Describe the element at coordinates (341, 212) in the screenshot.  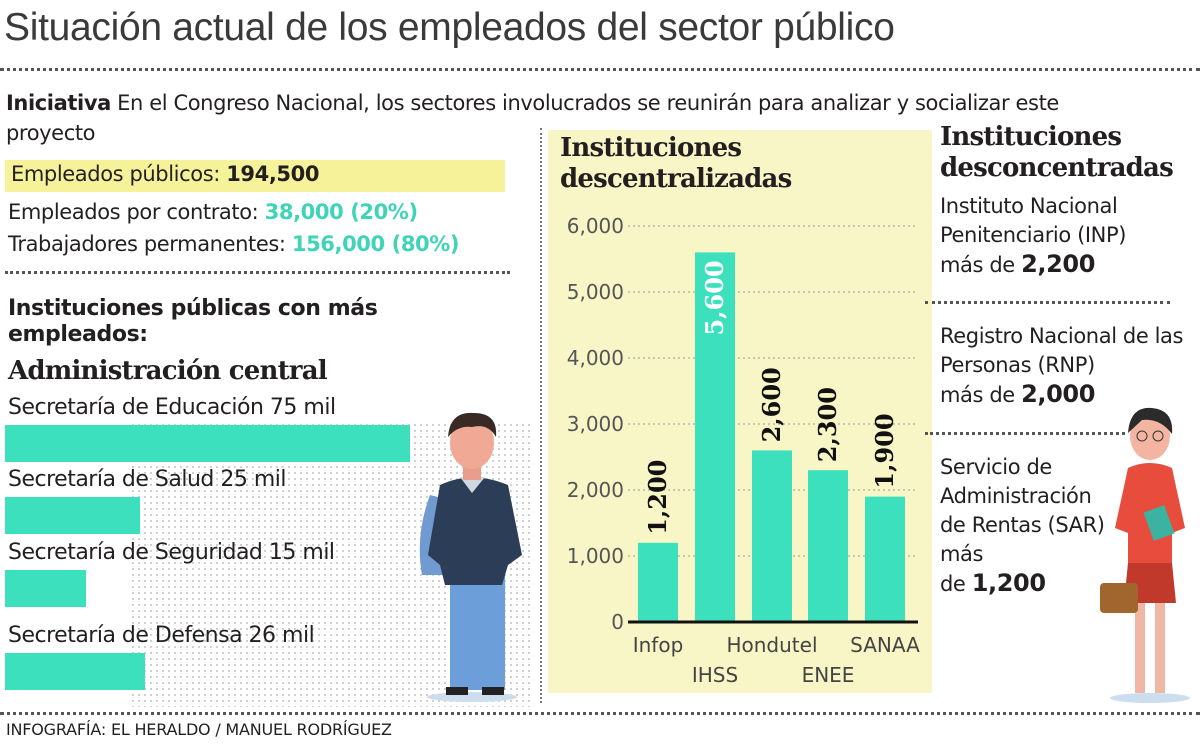
I see `value: 38,000 (20%)` at that location.